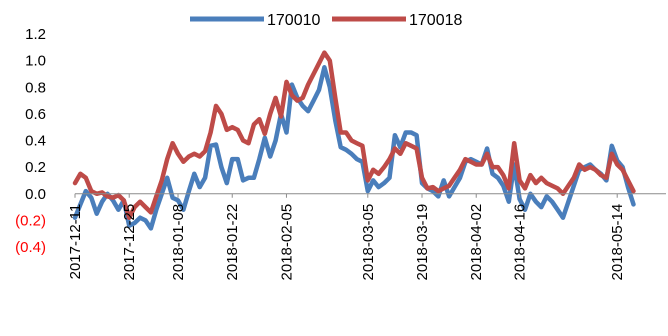  Describe the element at coordinates (35, 167) in the screenshot. I see `y-tick-label: 0.2` at that location.